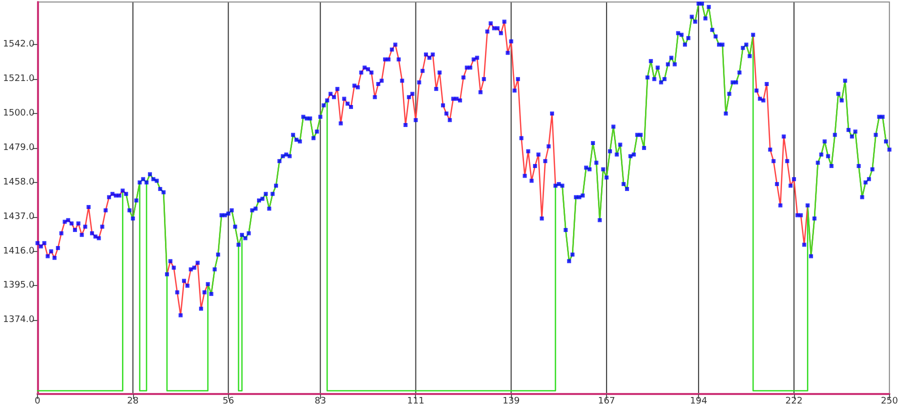 The image size is (901, 414). I want to click on x-tick-label: 83, so click(320, 401).